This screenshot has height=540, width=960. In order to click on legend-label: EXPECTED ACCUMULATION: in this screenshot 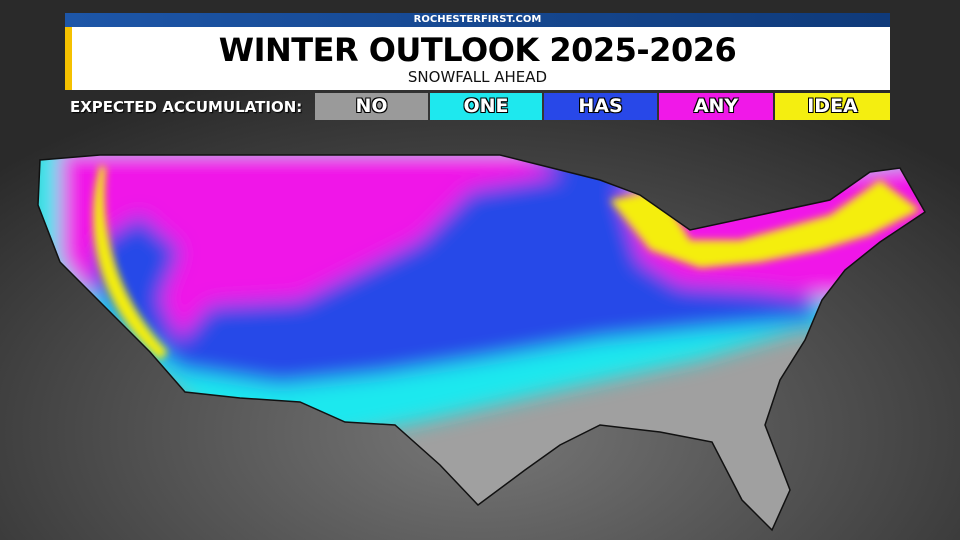, I will do `click(186, 107)`.